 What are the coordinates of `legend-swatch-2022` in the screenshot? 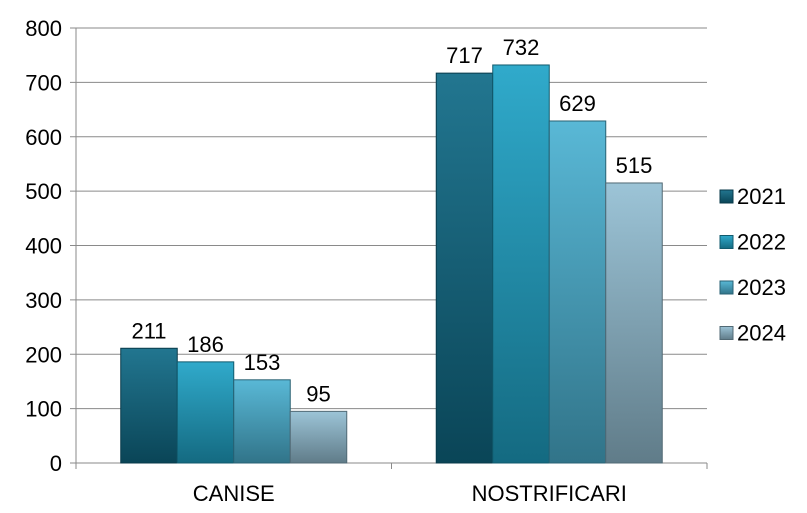 It's located at (726, 242).